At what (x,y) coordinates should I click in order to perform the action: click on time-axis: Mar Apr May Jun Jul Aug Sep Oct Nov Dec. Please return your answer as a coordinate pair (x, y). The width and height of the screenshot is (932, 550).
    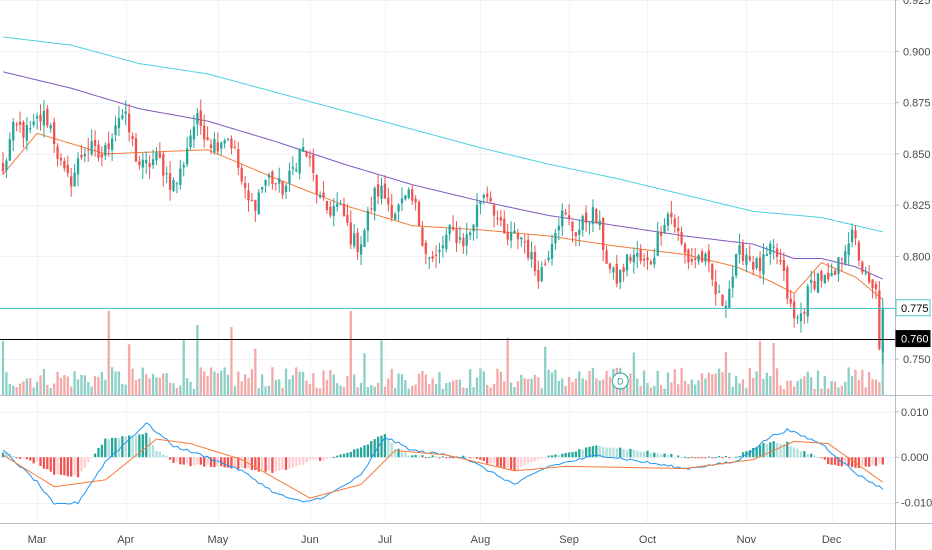
    Looking at the image, I should click on (435, 540).